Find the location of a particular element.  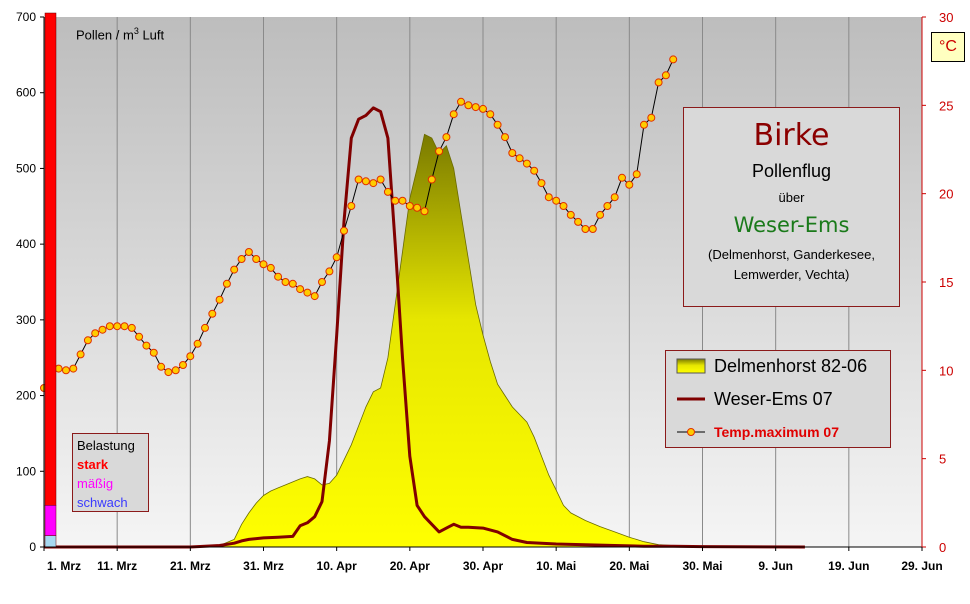

x-tick-label: 11. Mrz is located at coordinates (117, 566).